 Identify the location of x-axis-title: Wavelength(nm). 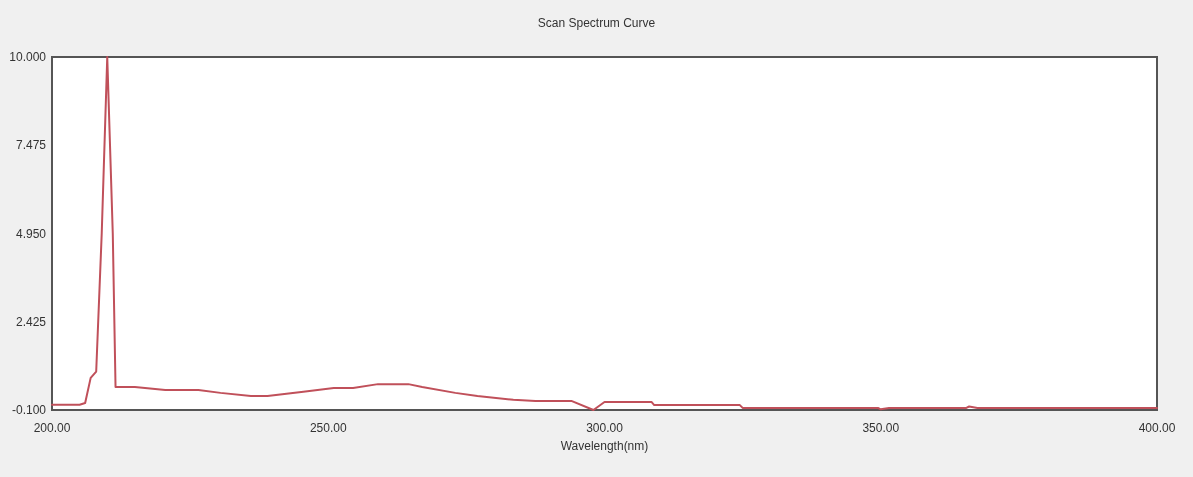
(604, 446).